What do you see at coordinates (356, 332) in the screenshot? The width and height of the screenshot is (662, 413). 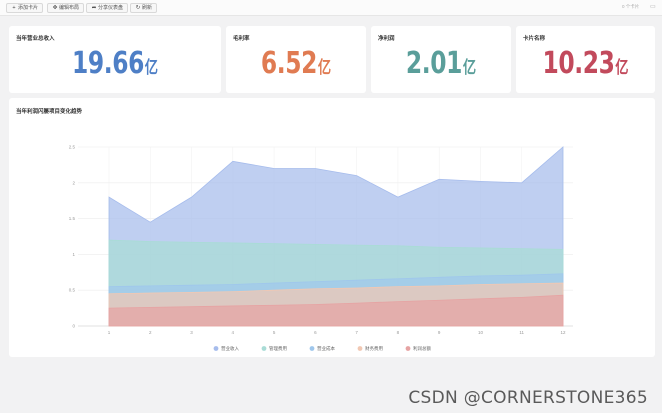 I see `x-tick-label: 7` at bounding box center [356, 332].